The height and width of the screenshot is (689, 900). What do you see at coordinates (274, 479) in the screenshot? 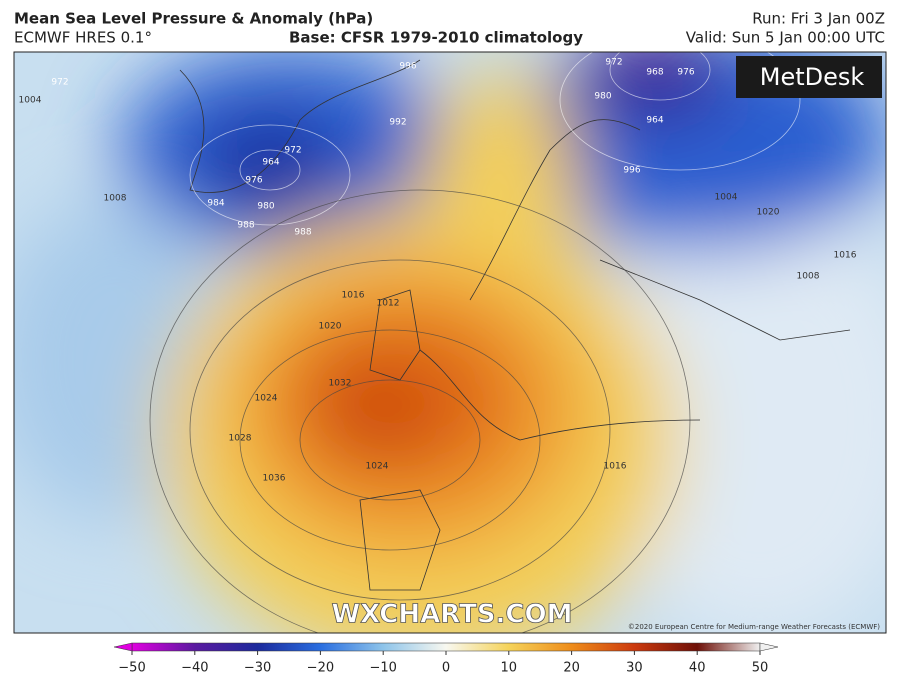
I see `isobar-label: 1036` at bounding box center [274, 479].